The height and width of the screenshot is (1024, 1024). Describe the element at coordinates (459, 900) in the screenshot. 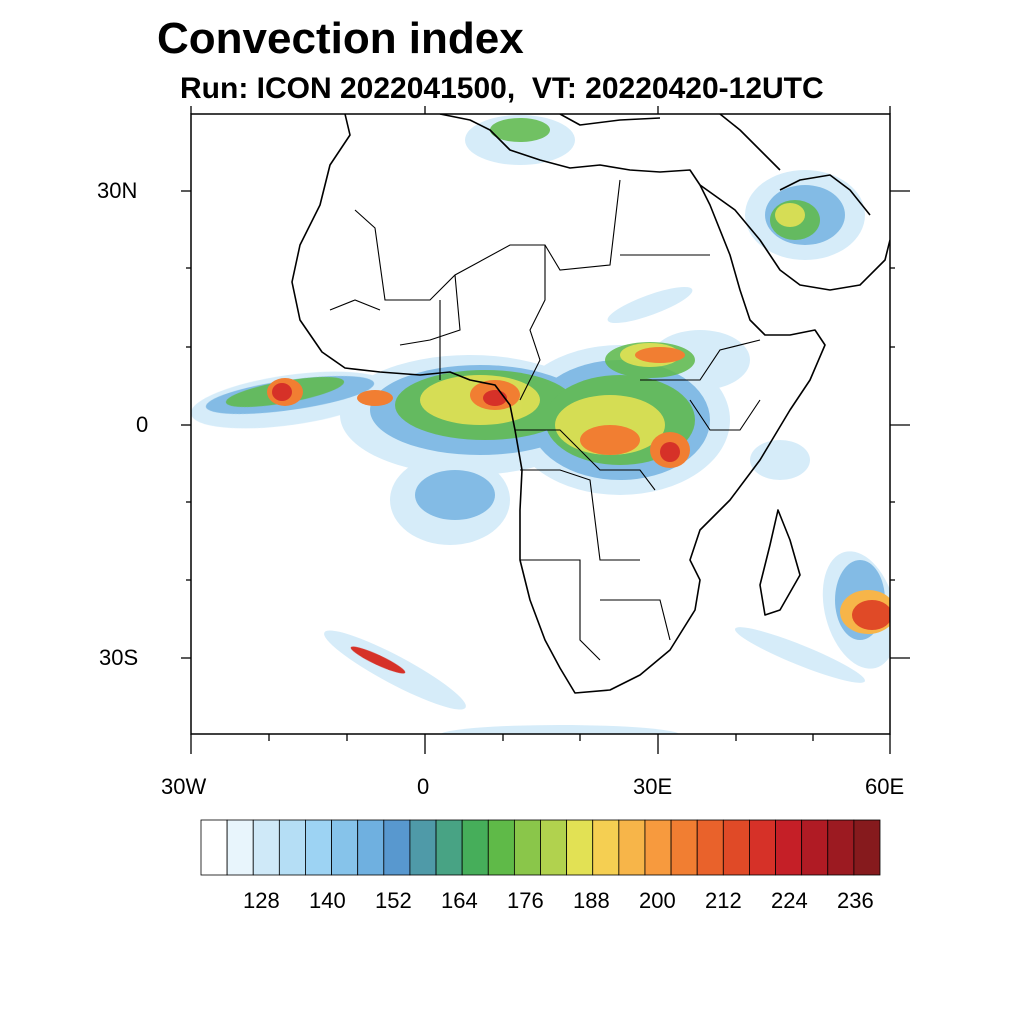

I see `colorbar-label: 164` at that location.